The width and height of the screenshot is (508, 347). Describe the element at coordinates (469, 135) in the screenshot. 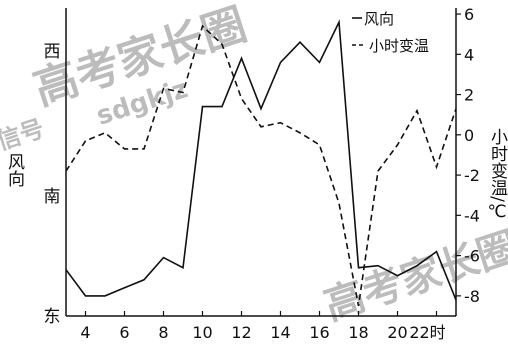

I see `right-y-tick-label: 0` at that location.